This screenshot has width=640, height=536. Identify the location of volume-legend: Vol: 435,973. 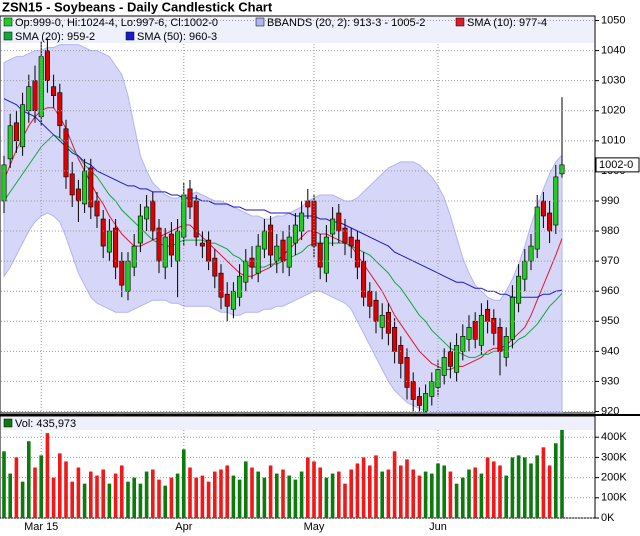
(45, 424).